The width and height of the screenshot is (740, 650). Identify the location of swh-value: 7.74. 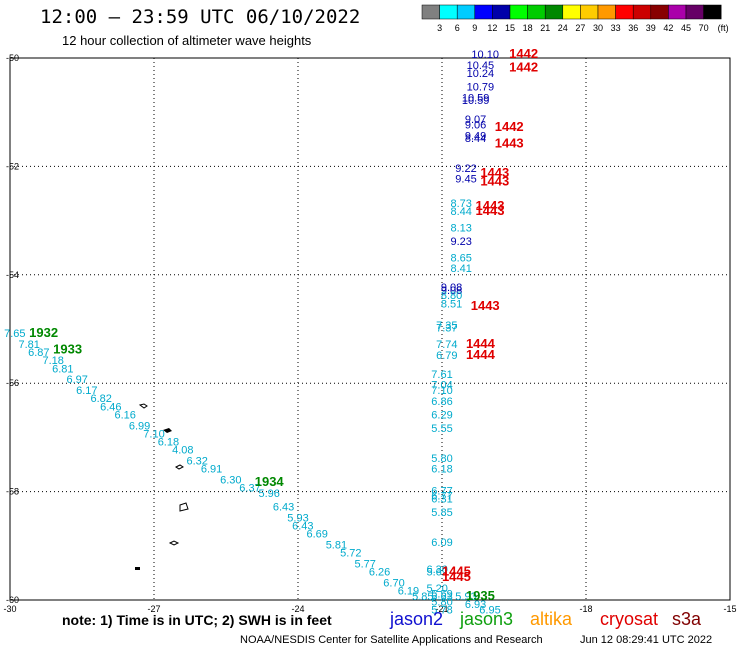
(446, 345).